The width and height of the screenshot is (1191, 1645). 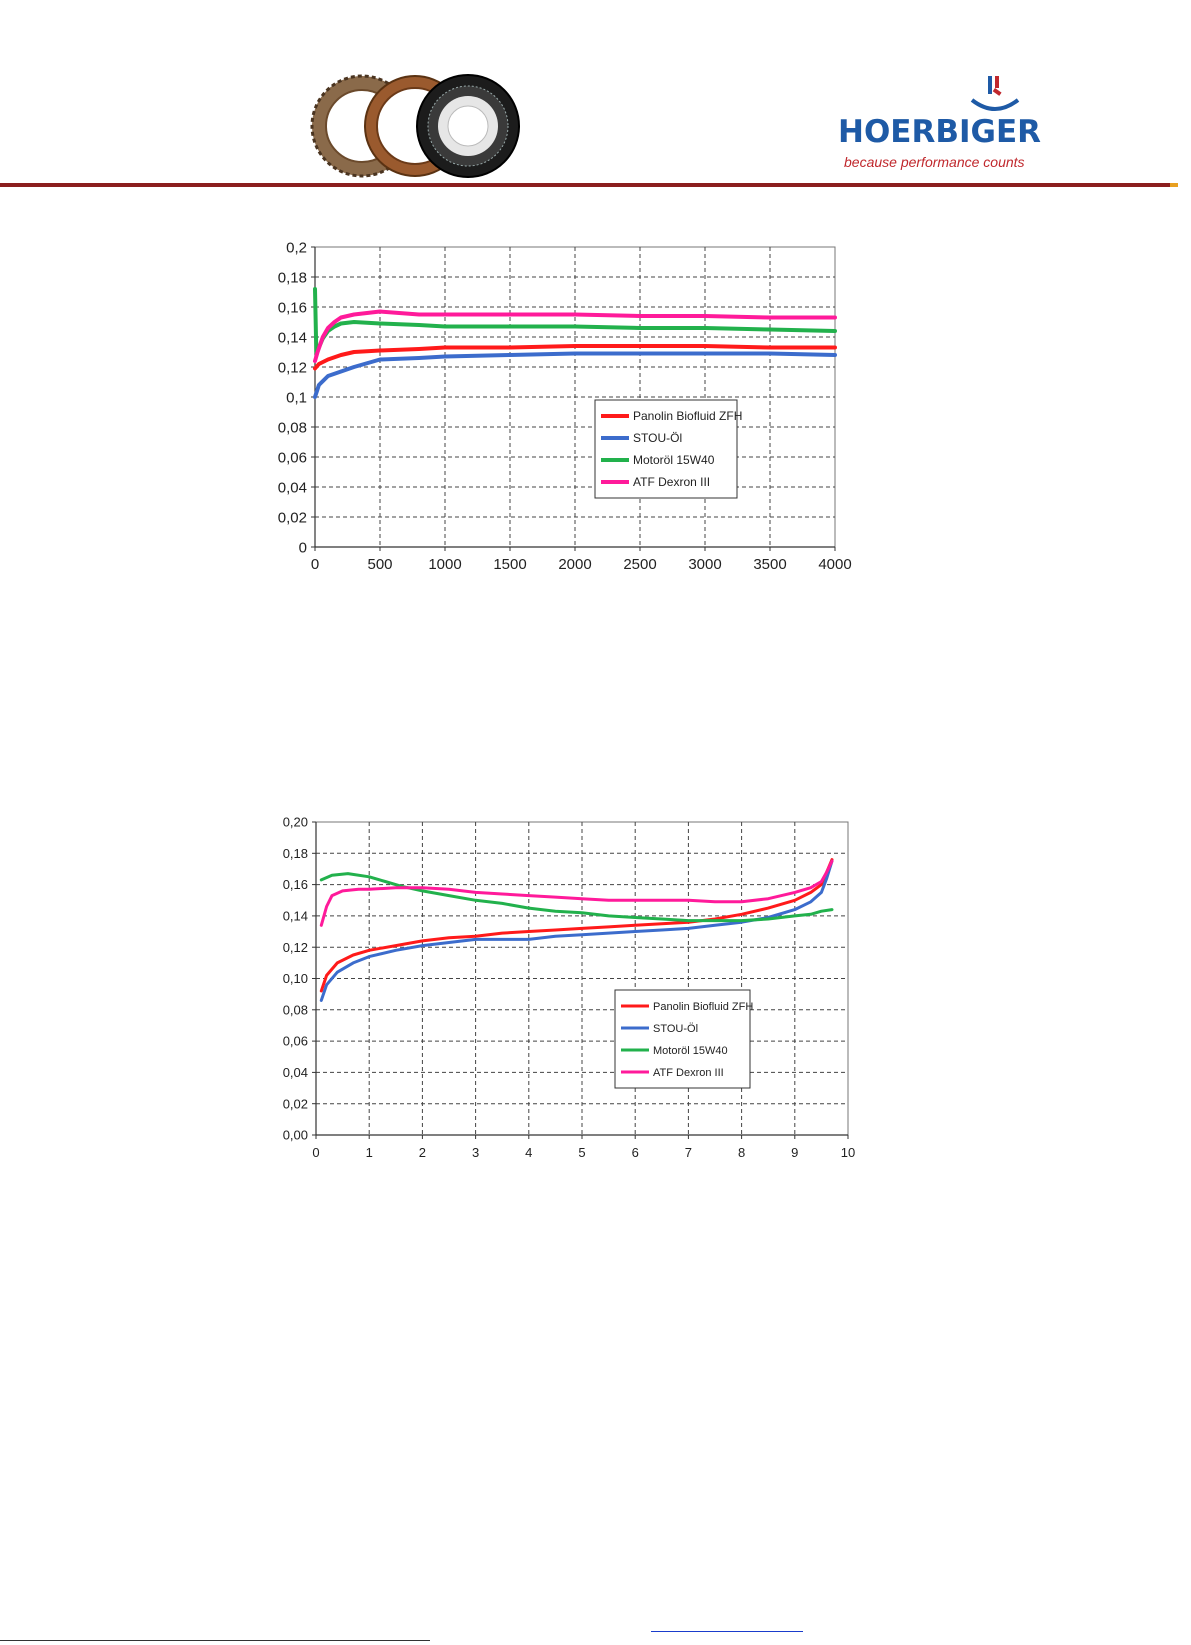 What do you see at coordinates (369, 1152) in the screenshot?
I see `x-tick-label: 1` at bounding box center [369, 1152].